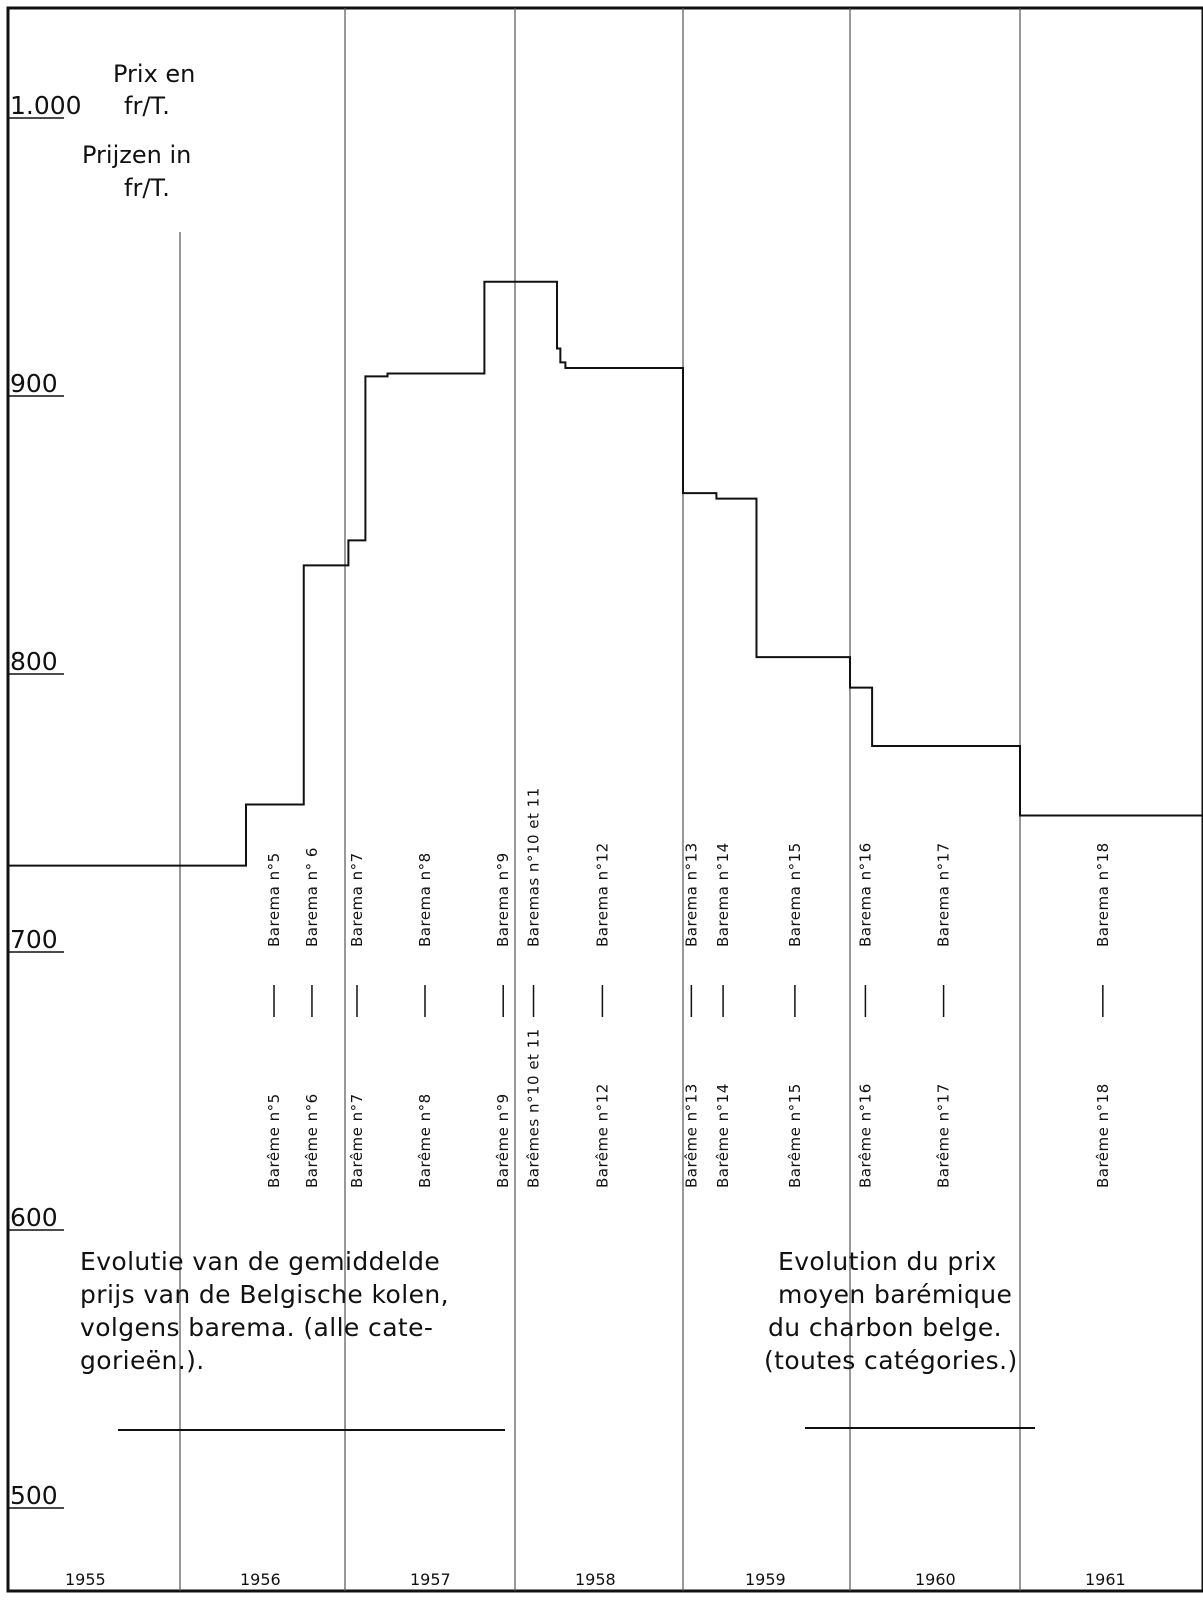 Image resolution: width=1203 pixels, height=1601 pixels. What do you see at coordinates (944, 894) in the screenshot?
I see `barema-label-nl: Barema n°17` at bounding box center [944, 894].